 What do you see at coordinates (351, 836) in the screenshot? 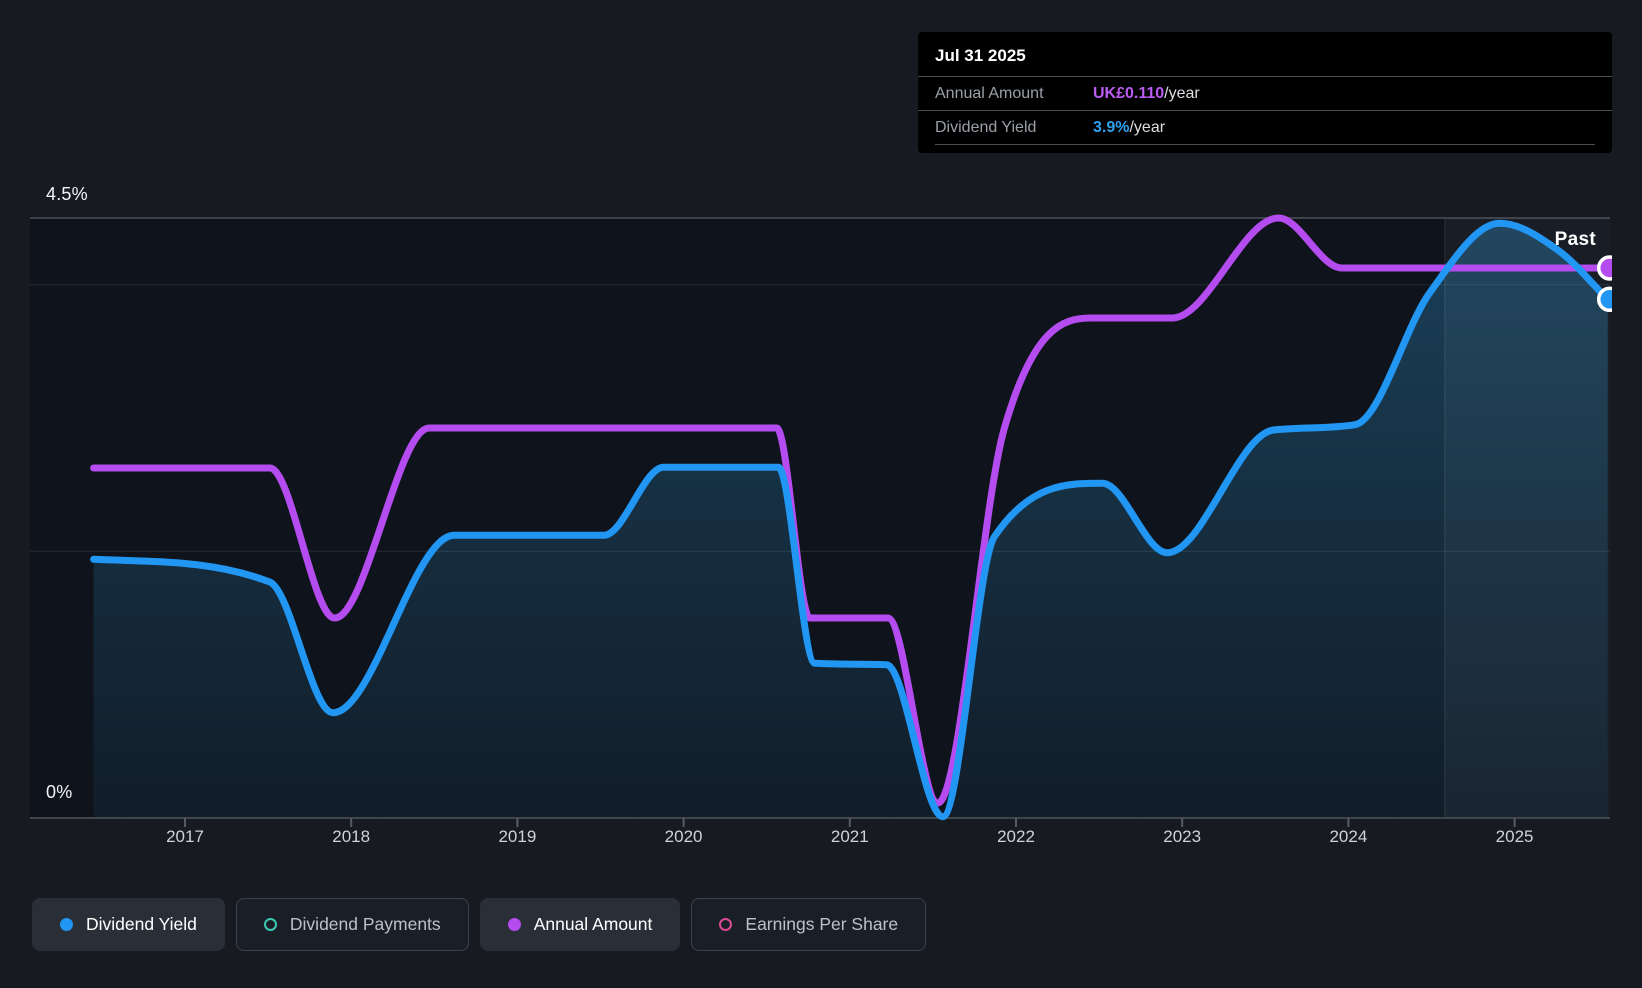
I see `x-axis-year-label-2018: 2018` at bounding box center [351, 836].